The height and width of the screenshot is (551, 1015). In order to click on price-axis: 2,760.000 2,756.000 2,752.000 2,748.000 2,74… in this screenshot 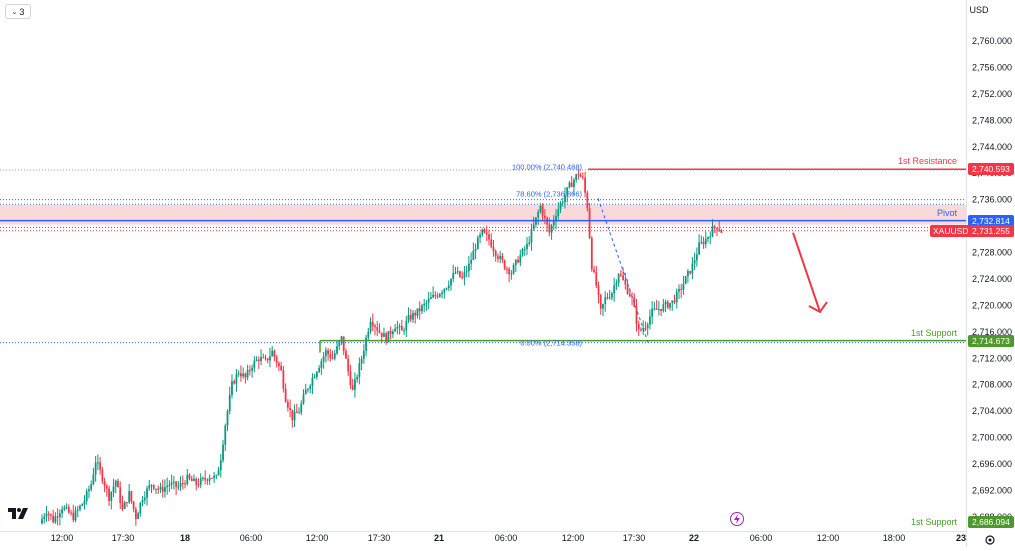, I will do `click(992, 279)`.